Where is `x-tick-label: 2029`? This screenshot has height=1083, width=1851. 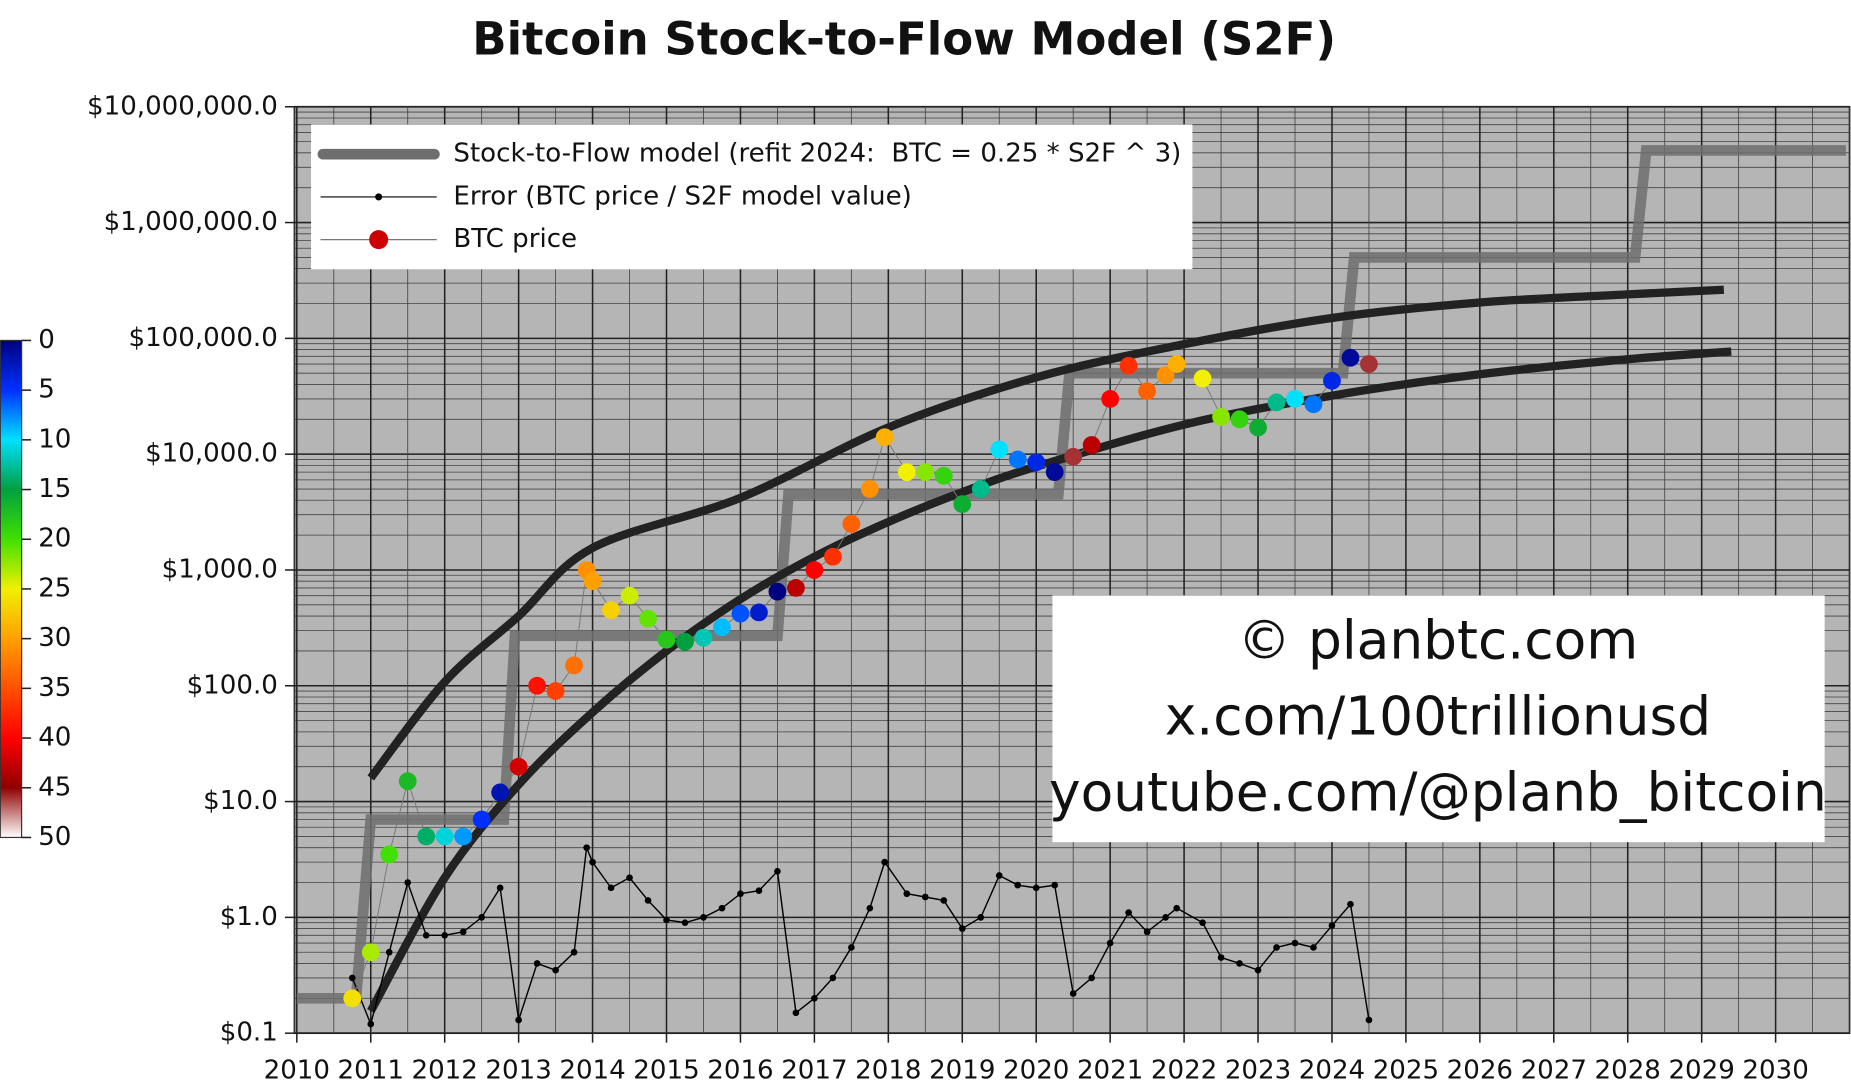 x-tick-label: 2029 is located at coordinates (1701, 1069).